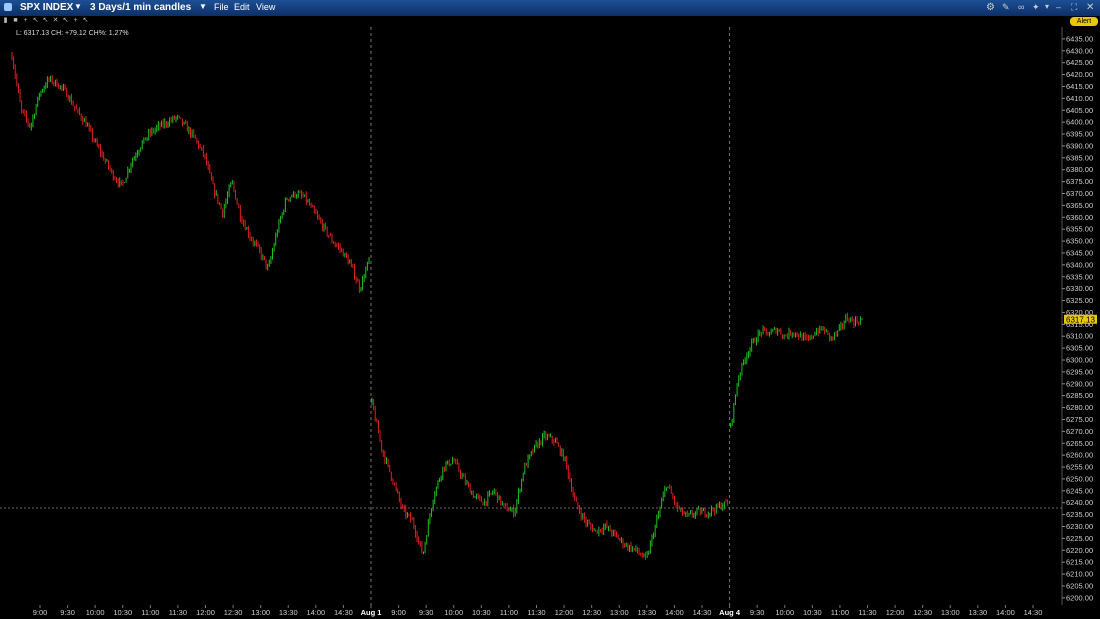 This screenshot has width=1100, height=619. Describe the element at coordinates (1079, 276) in the screenshot. I see `y-tick-label: 6335.00` at that location.